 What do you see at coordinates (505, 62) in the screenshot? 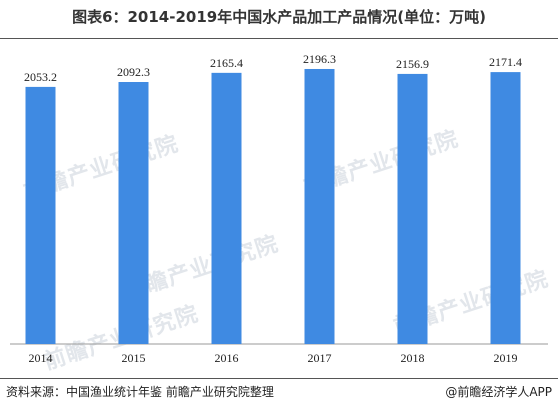
I see `data-label-2019: 2171.4` at bounding box center [505, 62].